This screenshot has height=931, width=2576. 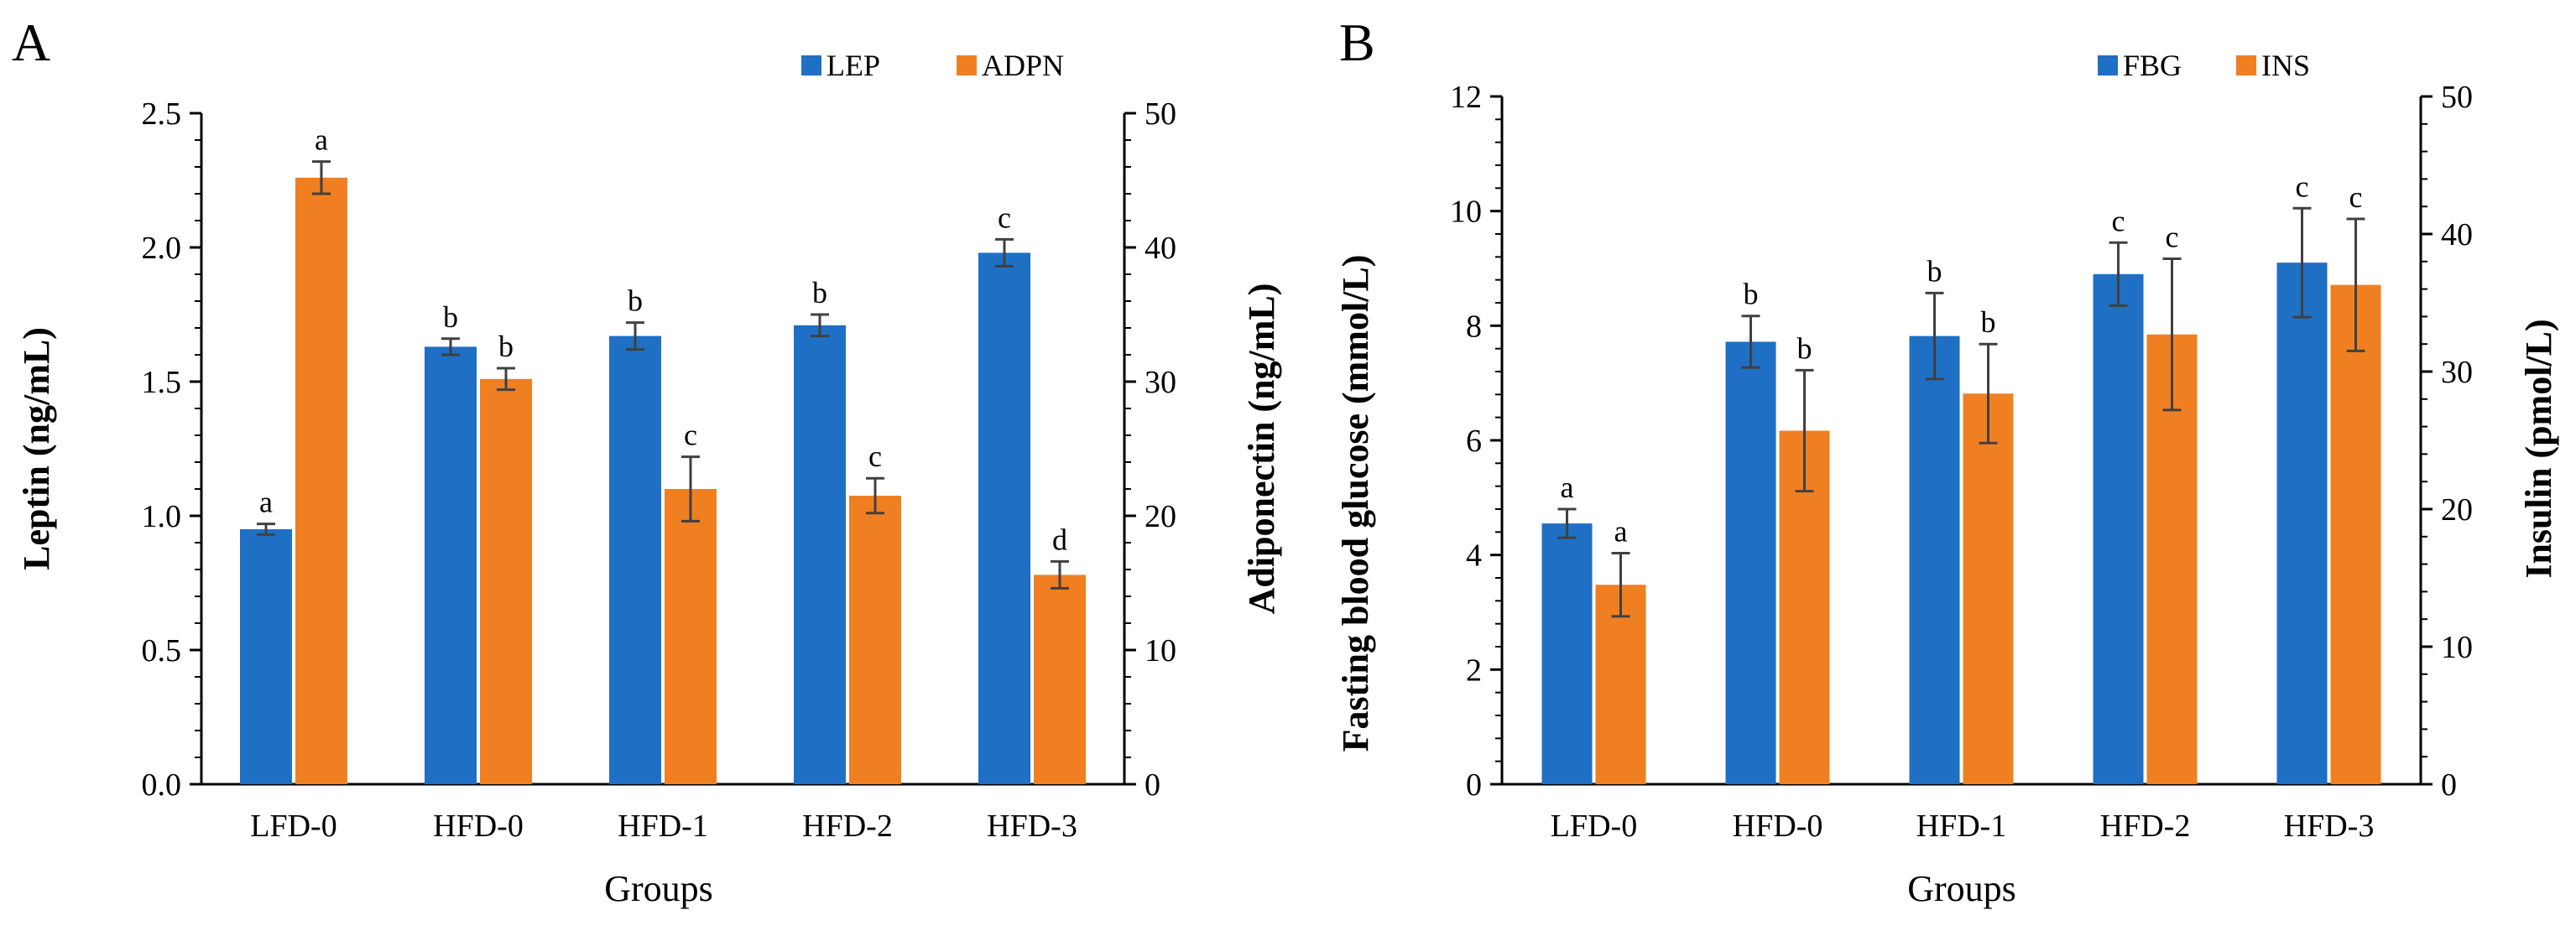 I want to click on panel-b-left-tick-label: 12, so click(x=1466, y=97).